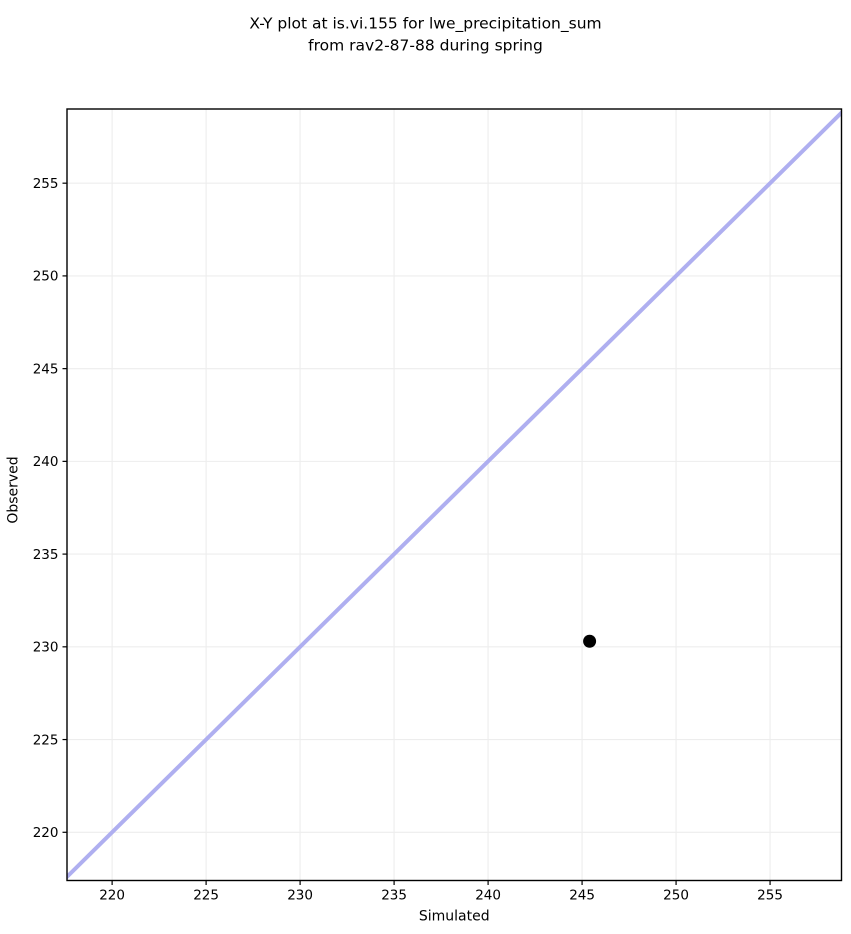  Describe the element at coordinates (46, 184) in the screenshot. I see `y-tick-label: 255` at that location.